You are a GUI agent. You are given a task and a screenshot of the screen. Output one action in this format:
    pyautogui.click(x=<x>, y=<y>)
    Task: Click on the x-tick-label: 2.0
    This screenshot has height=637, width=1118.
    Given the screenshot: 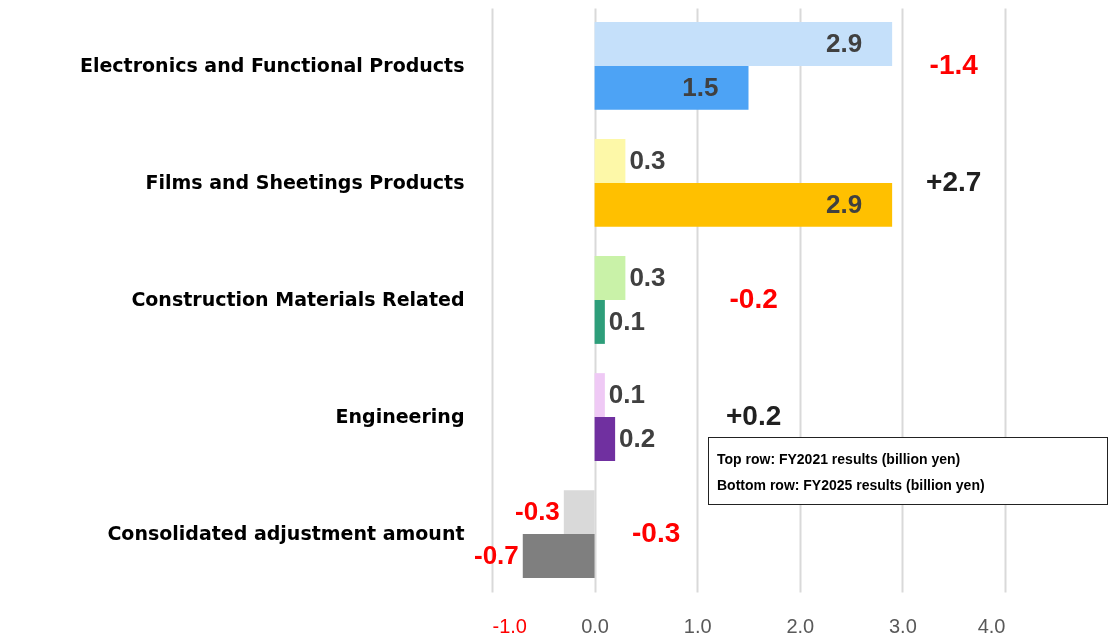 What is the action you would take?
    pyautogui.click(x=800, y=625)
    